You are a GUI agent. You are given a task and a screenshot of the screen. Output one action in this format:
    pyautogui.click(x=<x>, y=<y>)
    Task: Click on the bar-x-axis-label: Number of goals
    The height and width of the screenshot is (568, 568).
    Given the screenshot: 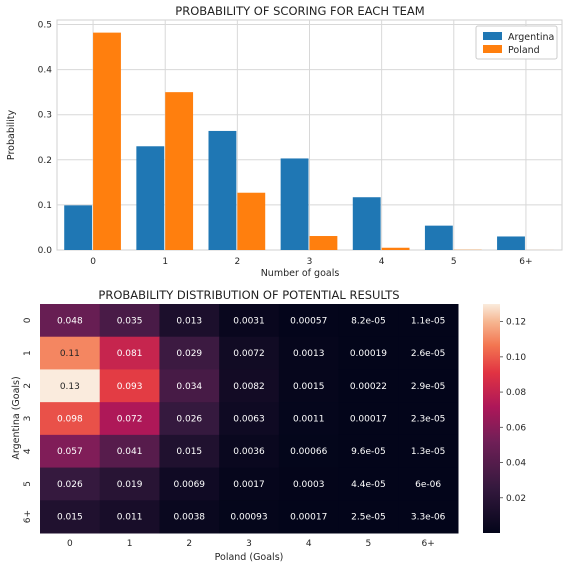 What is the action you would take?
    pyautogui.click(x=300, y=273)
    